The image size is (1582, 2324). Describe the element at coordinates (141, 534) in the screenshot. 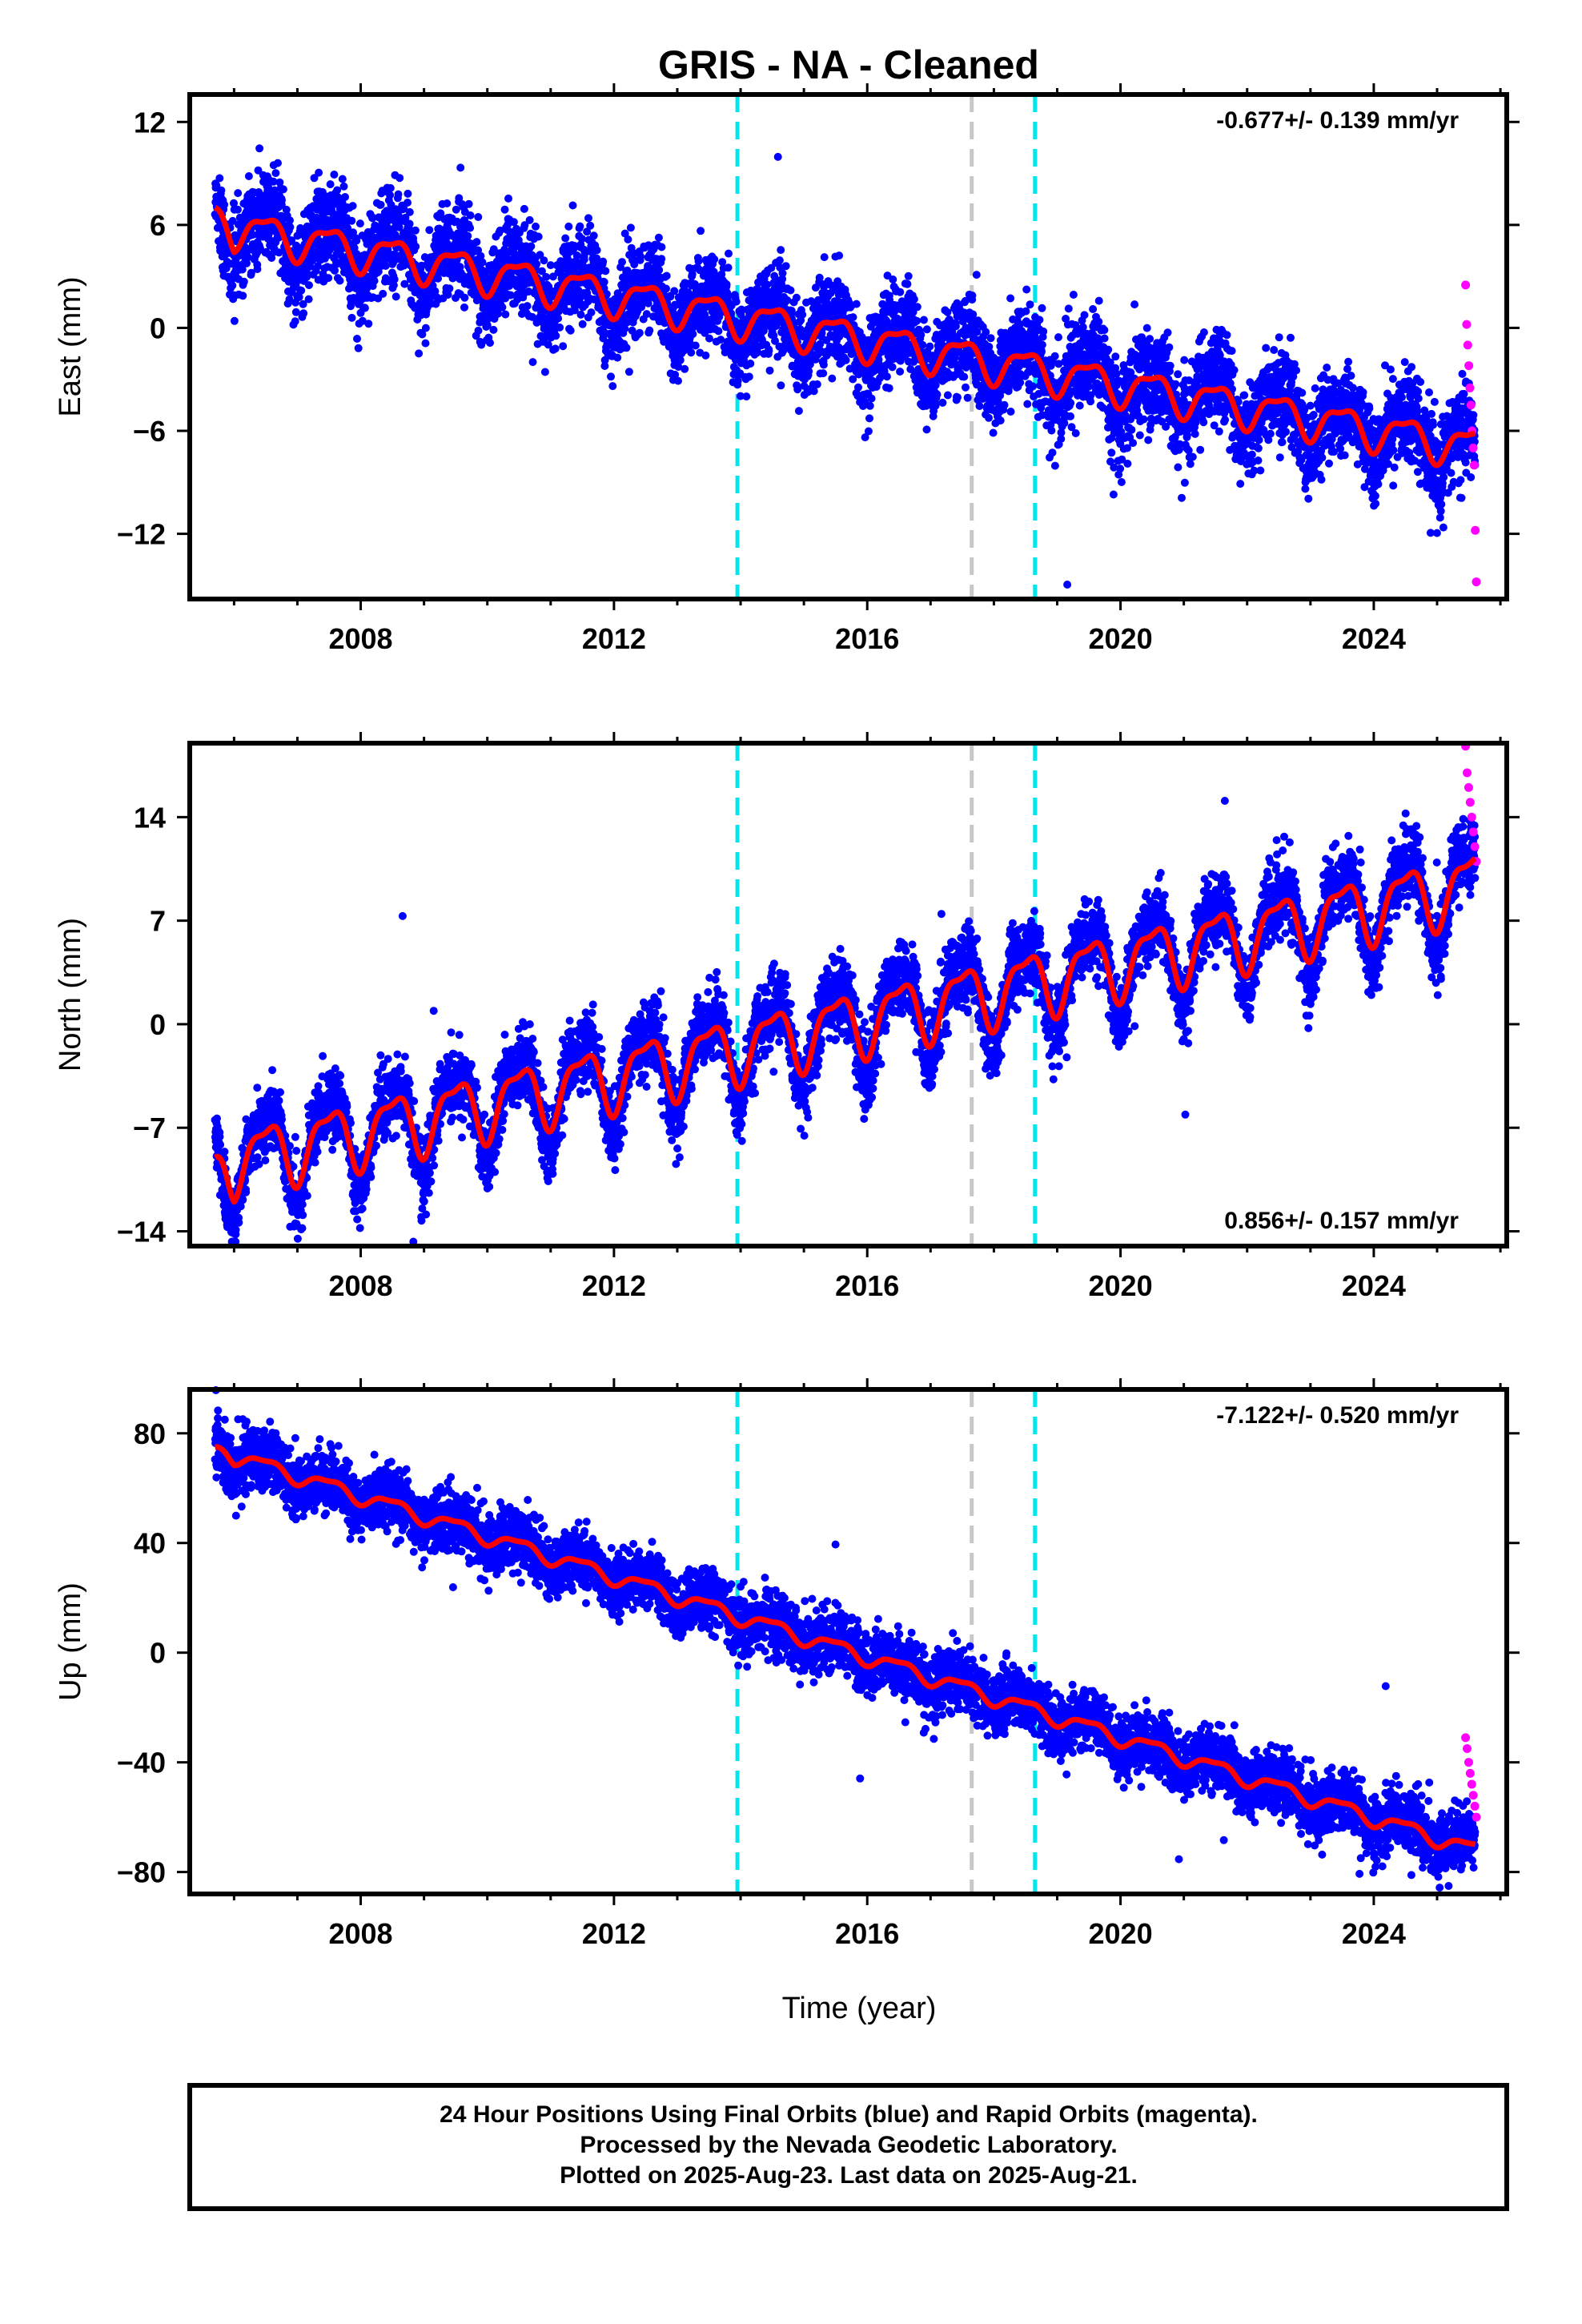

I see `y-tick-label: −12` at that location.